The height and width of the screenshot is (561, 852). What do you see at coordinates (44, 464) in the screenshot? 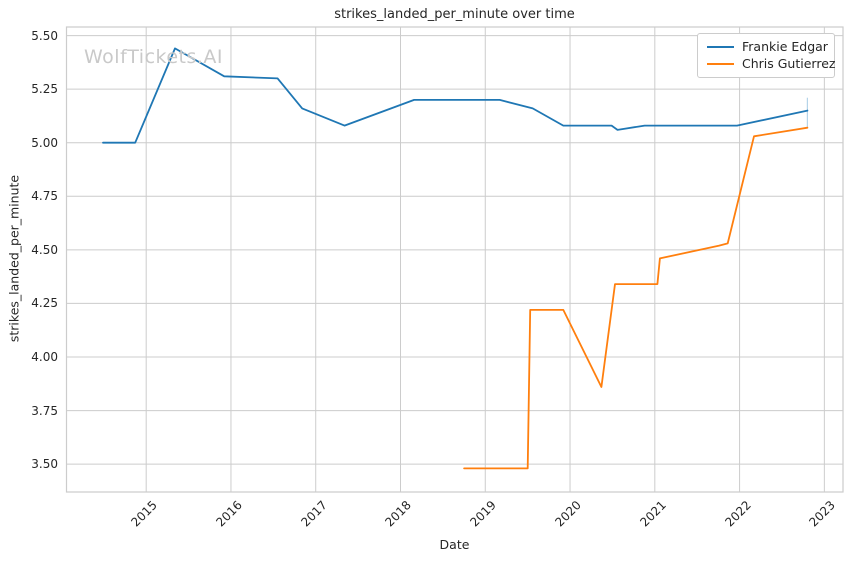
I see `y-tick-label: 3.50` at bounding box center [44, 464].